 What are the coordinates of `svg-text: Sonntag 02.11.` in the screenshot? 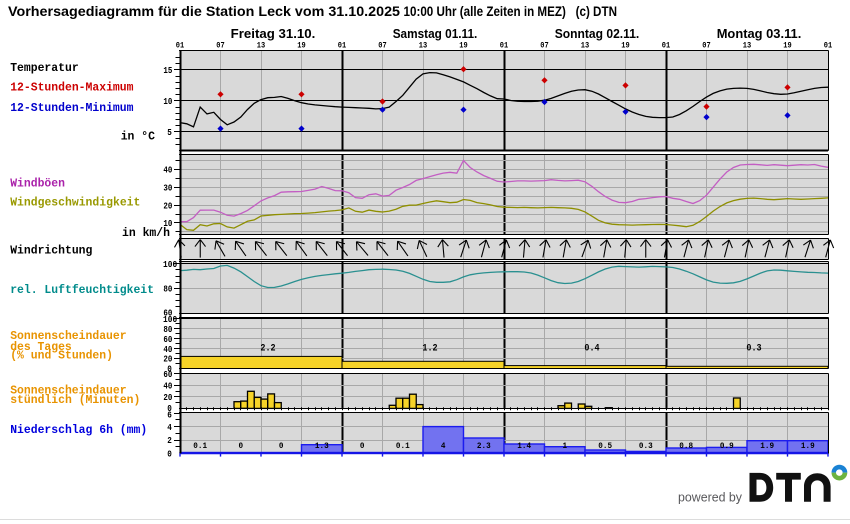 It's located at (597, 33).